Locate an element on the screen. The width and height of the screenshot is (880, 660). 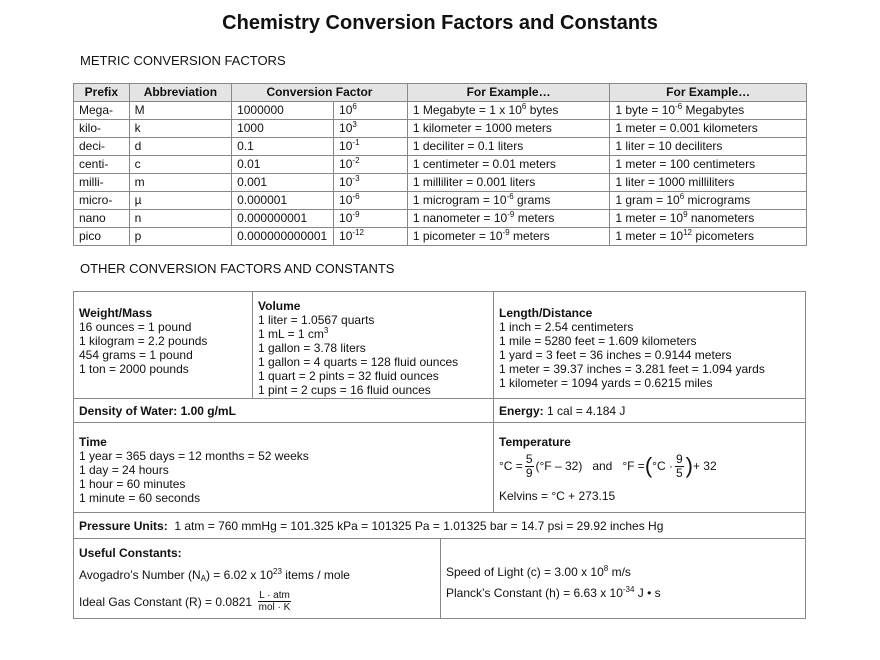
text: nanometers is located at coordinates (721, 218).